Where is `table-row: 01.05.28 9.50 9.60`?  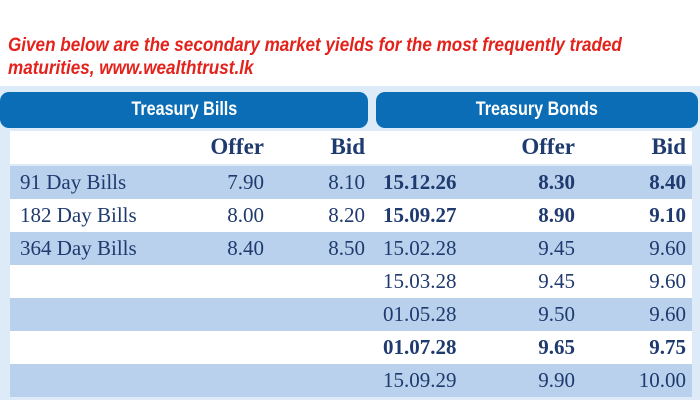 table-row: 01.05.28 9.50 9.60 is located at coordinates (351, 314).